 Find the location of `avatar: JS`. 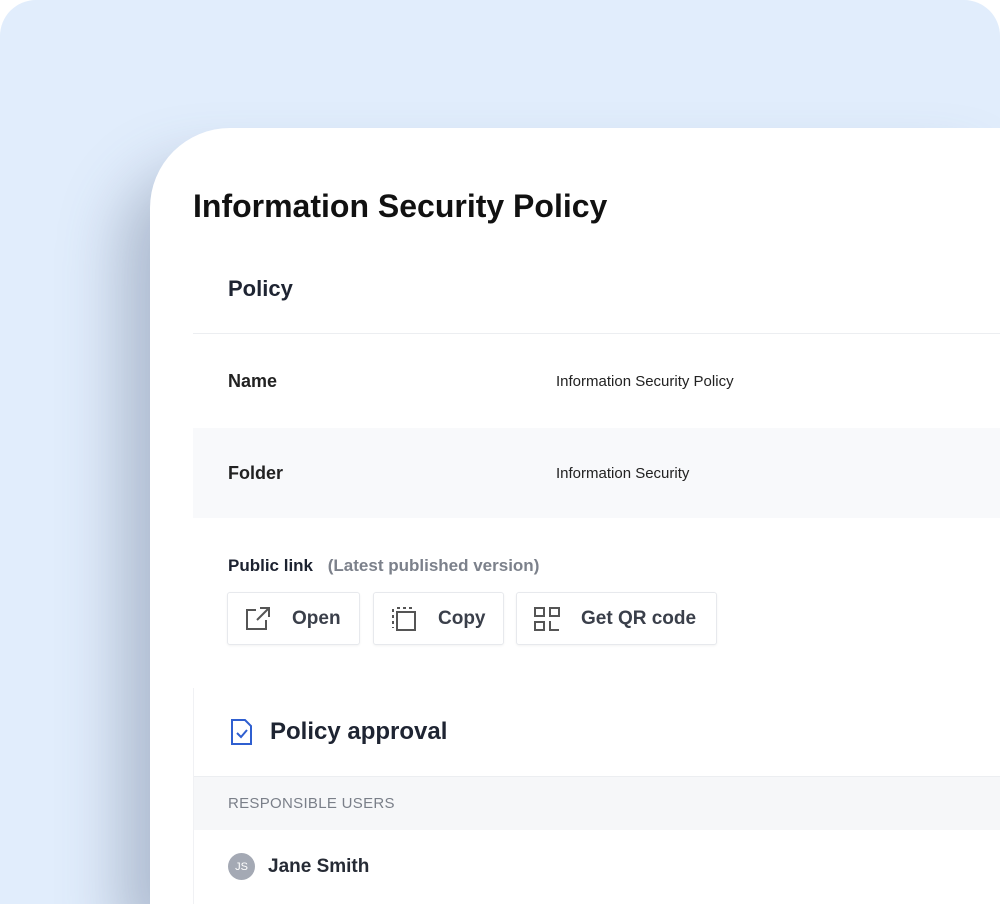

avatar: JS is located at coordinates (241, 866).